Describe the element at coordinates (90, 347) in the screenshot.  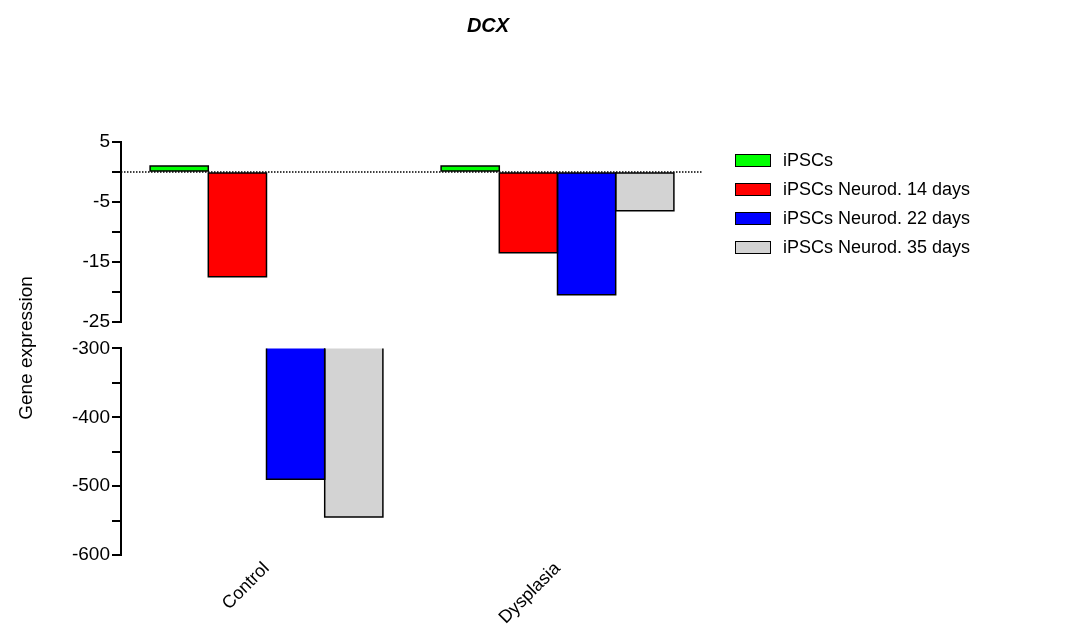
I see `y-tick-label: -300` at that location.